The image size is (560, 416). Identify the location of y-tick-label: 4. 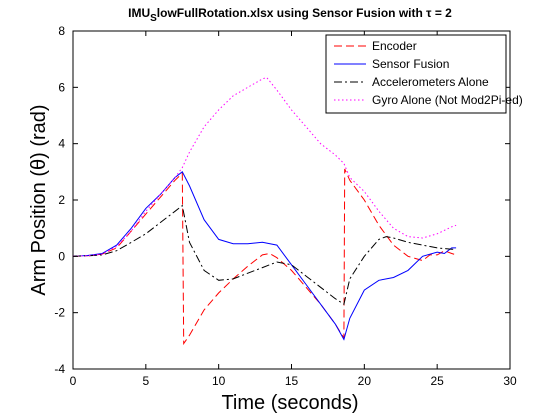
(61, 144).